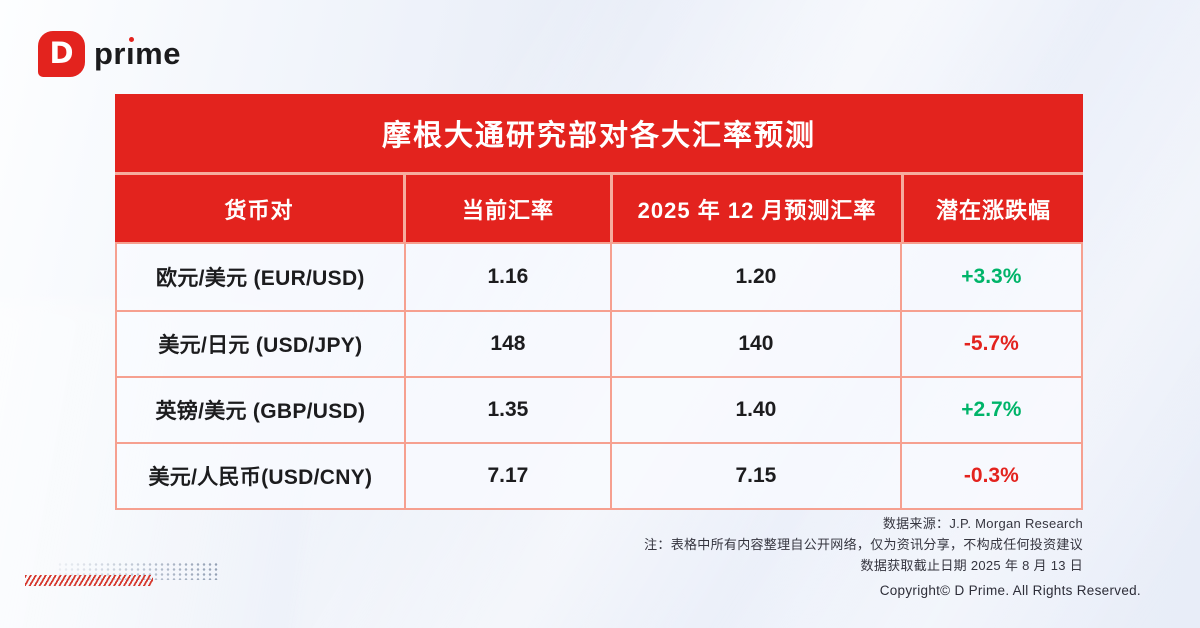 The height and width of the screenshot is (628, 1200). I want to click on forecast-rate-cell: 7.15, so click(755, 476).